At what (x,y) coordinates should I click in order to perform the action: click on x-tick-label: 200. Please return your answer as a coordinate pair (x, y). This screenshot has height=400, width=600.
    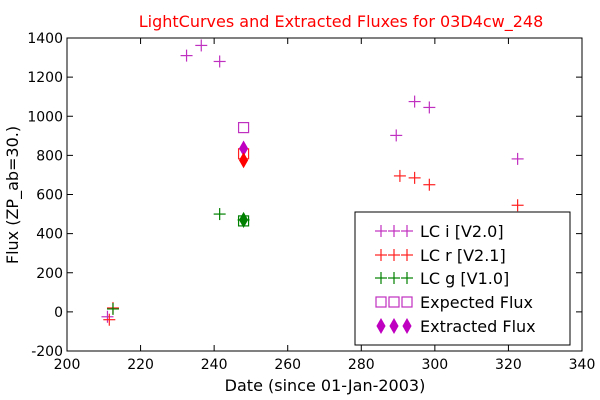
    Looking at the image, I should click on (67, 365).